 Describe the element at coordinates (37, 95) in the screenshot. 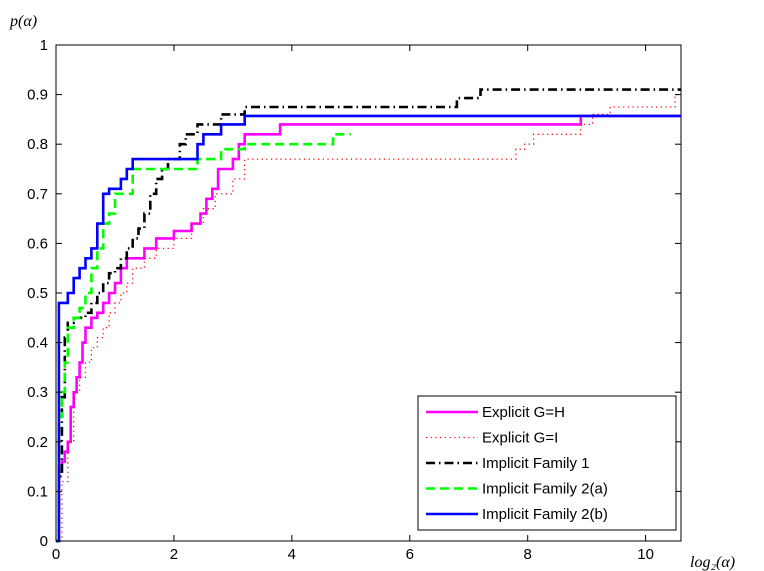

I see `y-tick-label: 0.9` at that location.